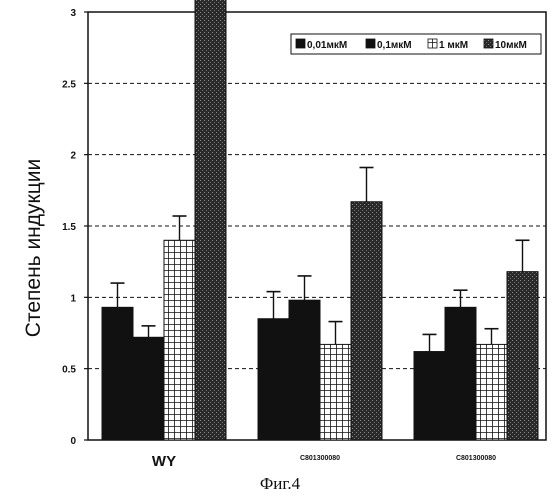  What do you see at coordinates (33, 248) in the screenshot?
I see `y-axis-label: Степень индукции` at bounding box center [33, 248].